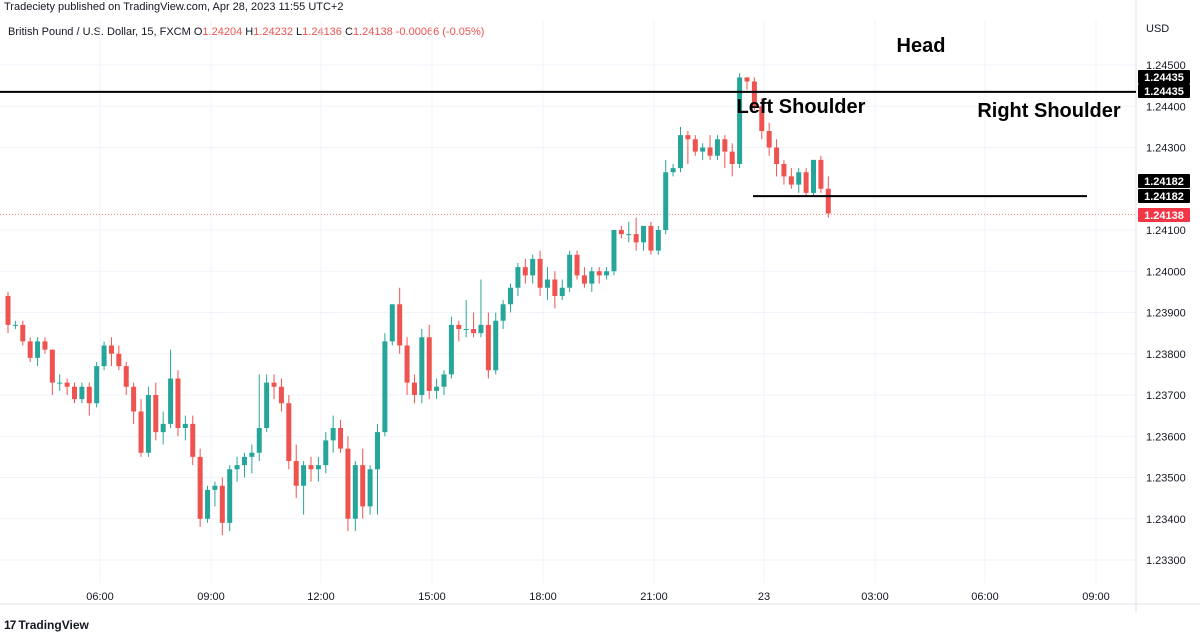 The width and height of the screenshot is (1200, 638). What do you see at coordinates (1166, 149) in the screenshot?
I see `y-tick-label: 1.24300` at bounding box center [1166, 149].